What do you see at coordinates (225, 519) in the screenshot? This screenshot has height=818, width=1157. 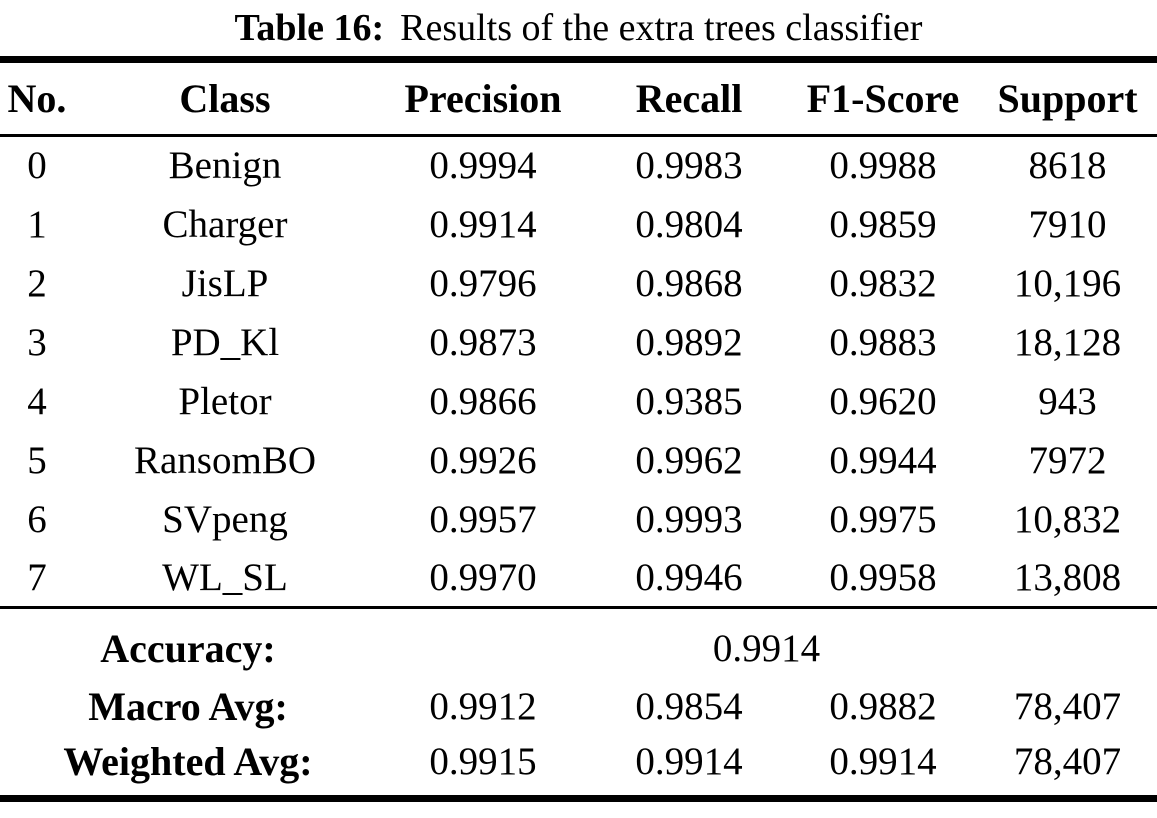 I see `cell-class: SVpeng` at bounding box center [225, 519].